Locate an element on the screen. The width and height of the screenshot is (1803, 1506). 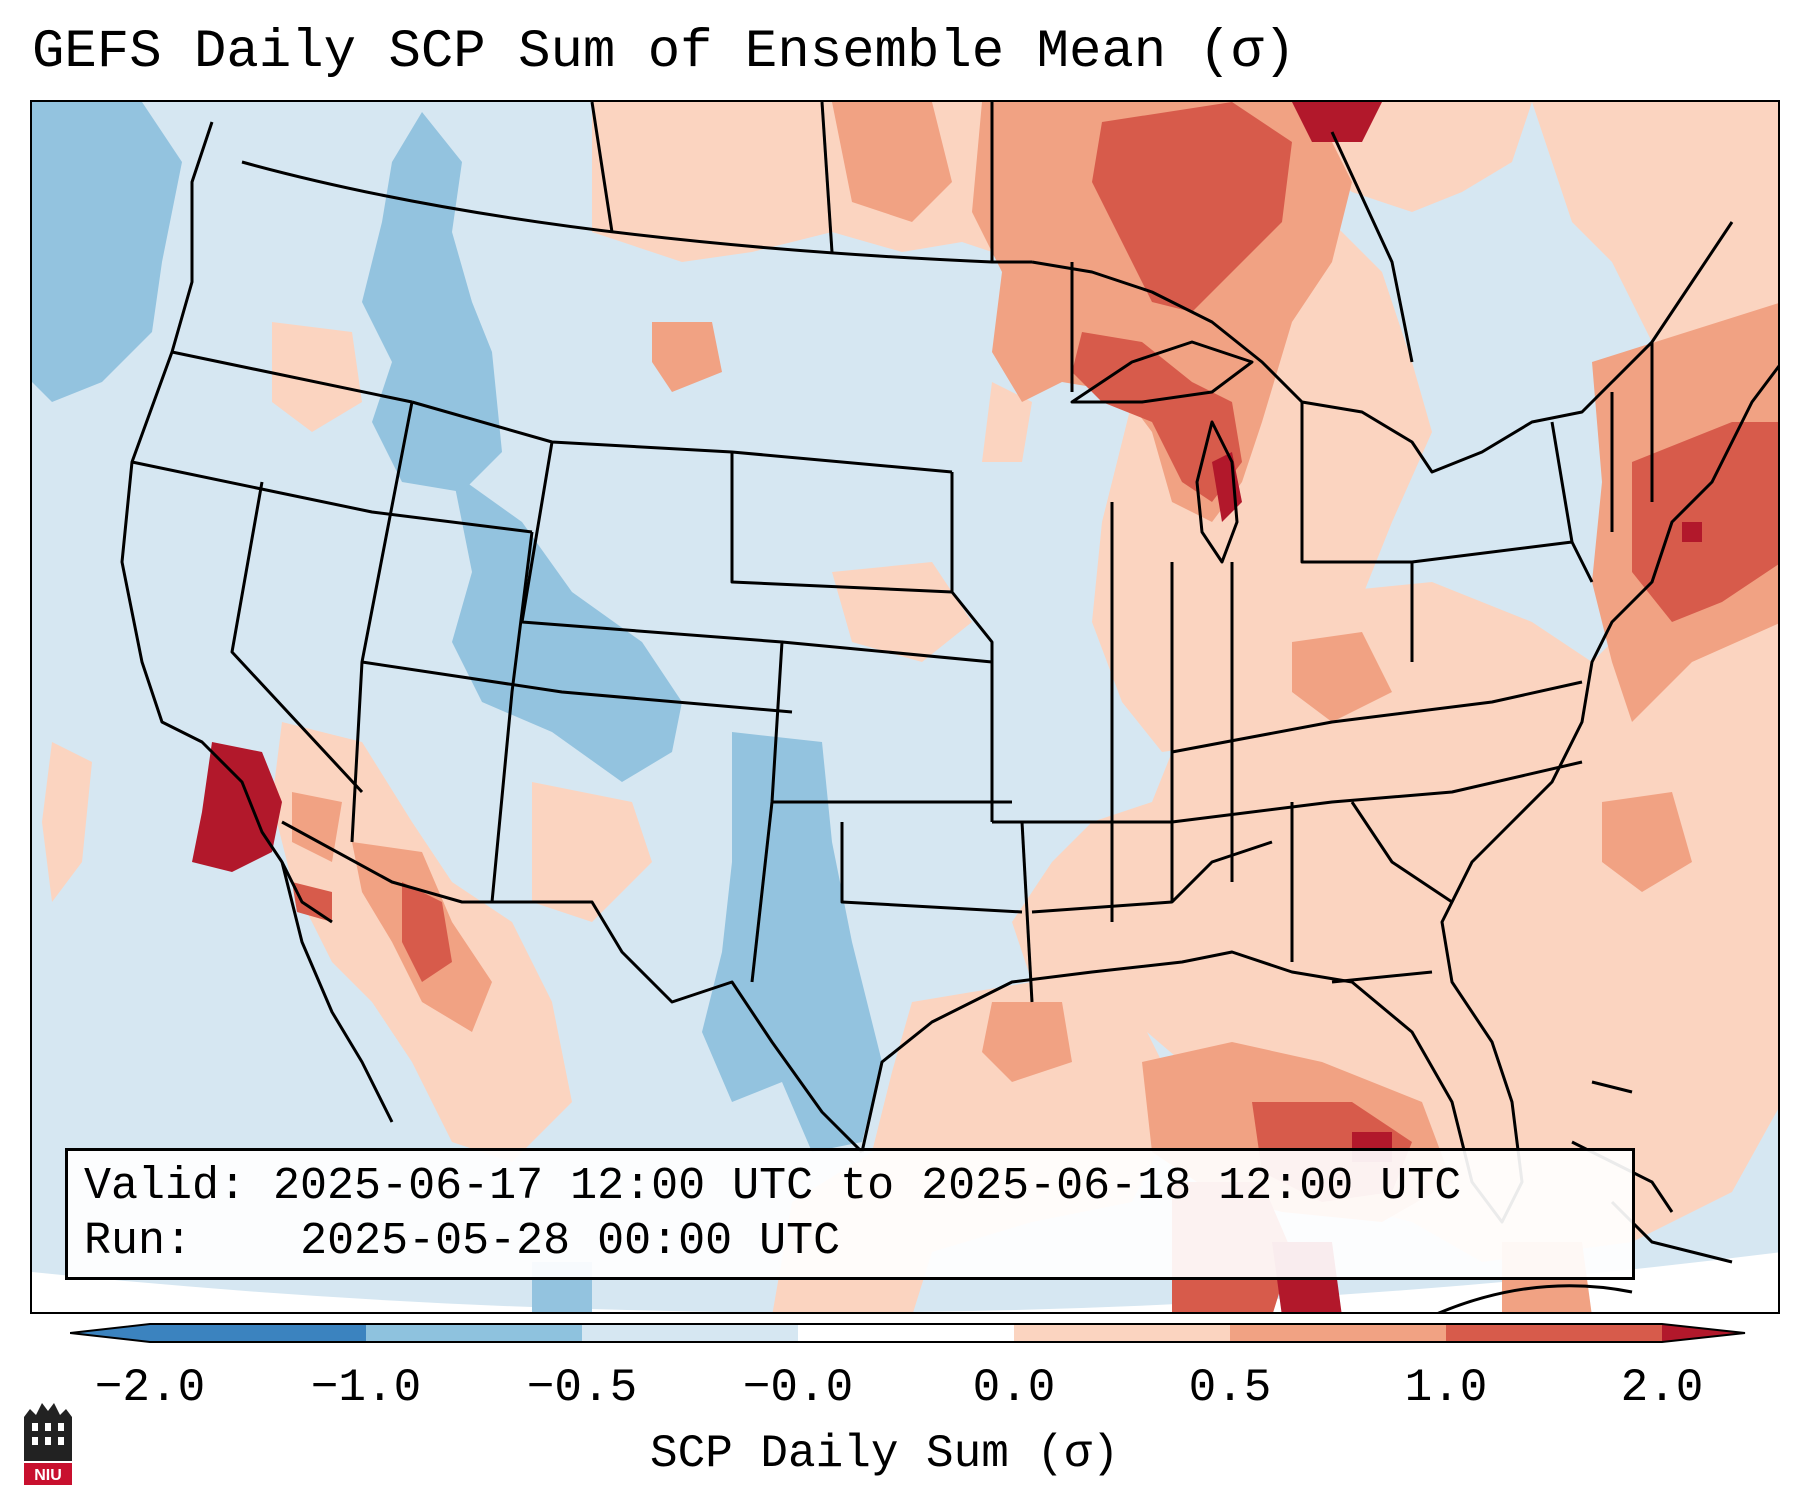
colorbar-tick: −1.0 is located at coordinates (366, 1388).